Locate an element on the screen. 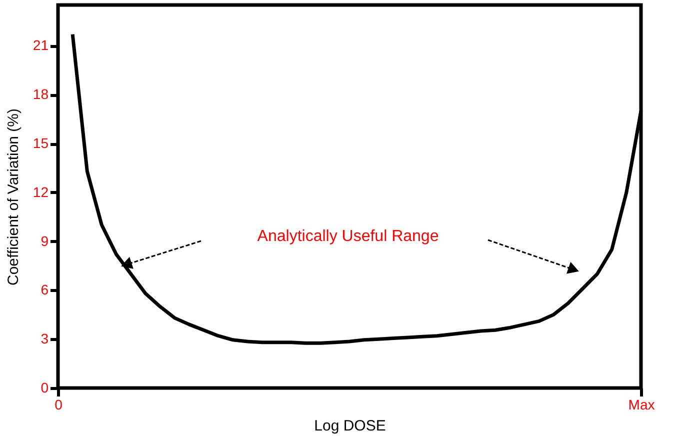 This screenshot has width=692, height=442. x-axis-title: Log DOSE is located at coordinates (350, 426).